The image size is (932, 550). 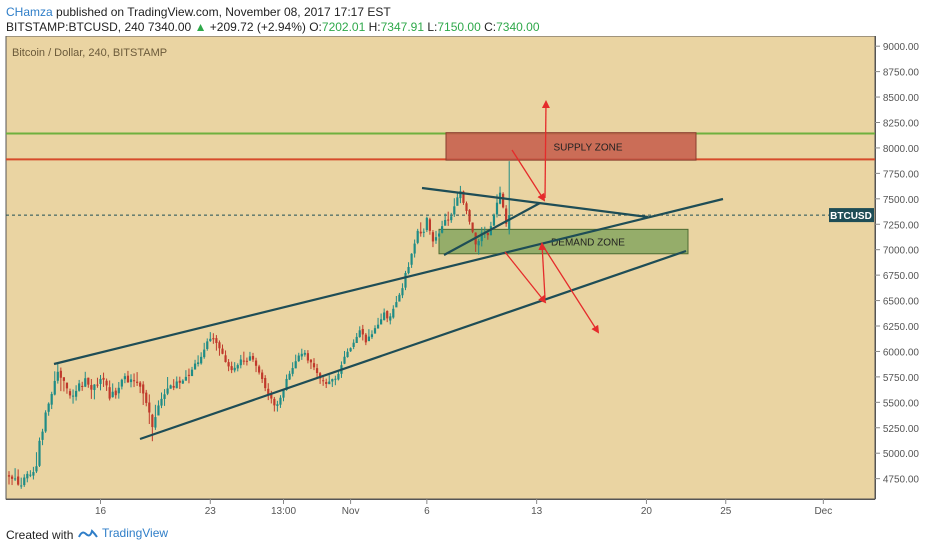 I want to click on price-tick-label: 5500.00, so click(x=901, y=403).